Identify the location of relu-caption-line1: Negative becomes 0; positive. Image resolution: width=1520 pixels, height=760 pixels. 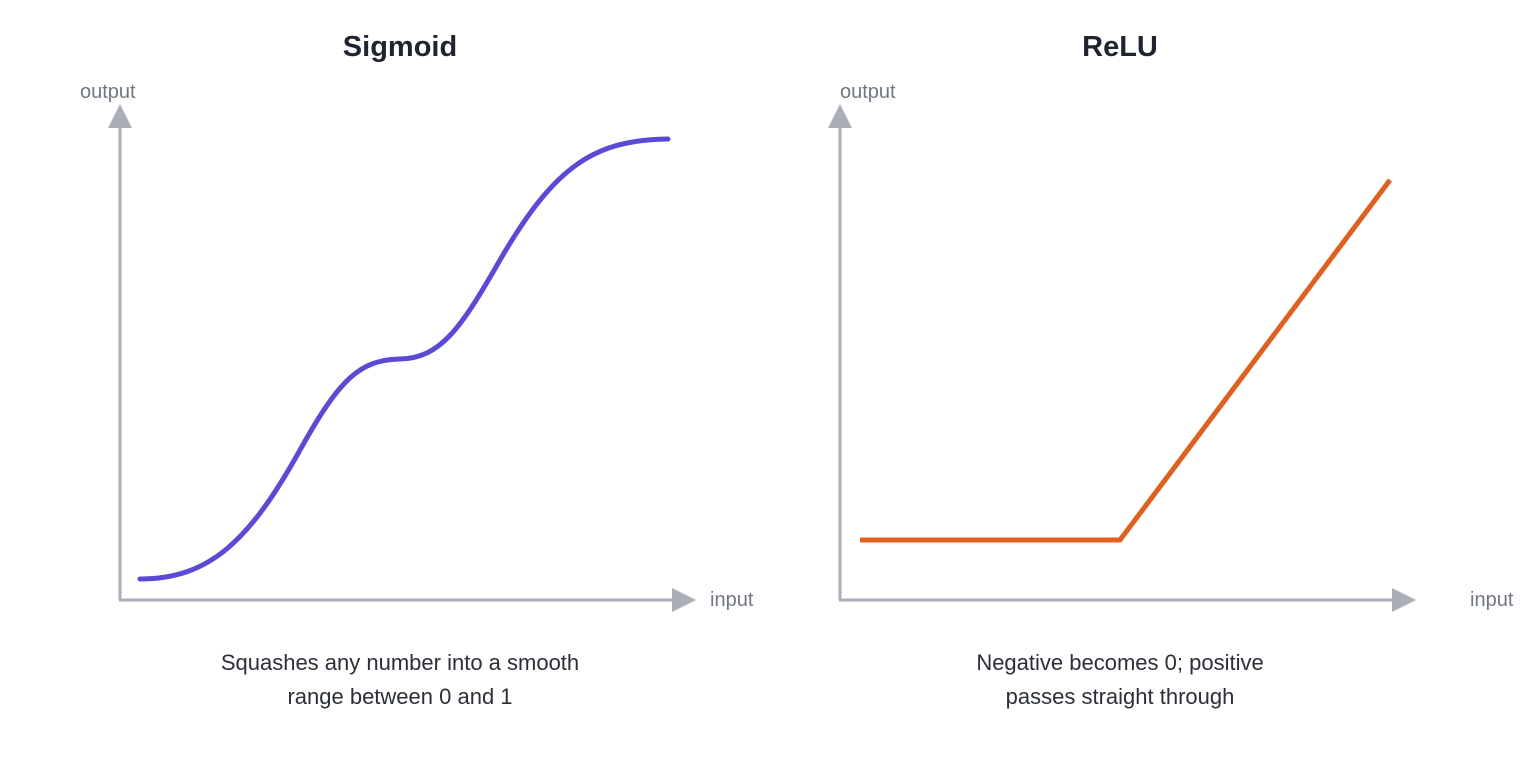
(1120, 662).